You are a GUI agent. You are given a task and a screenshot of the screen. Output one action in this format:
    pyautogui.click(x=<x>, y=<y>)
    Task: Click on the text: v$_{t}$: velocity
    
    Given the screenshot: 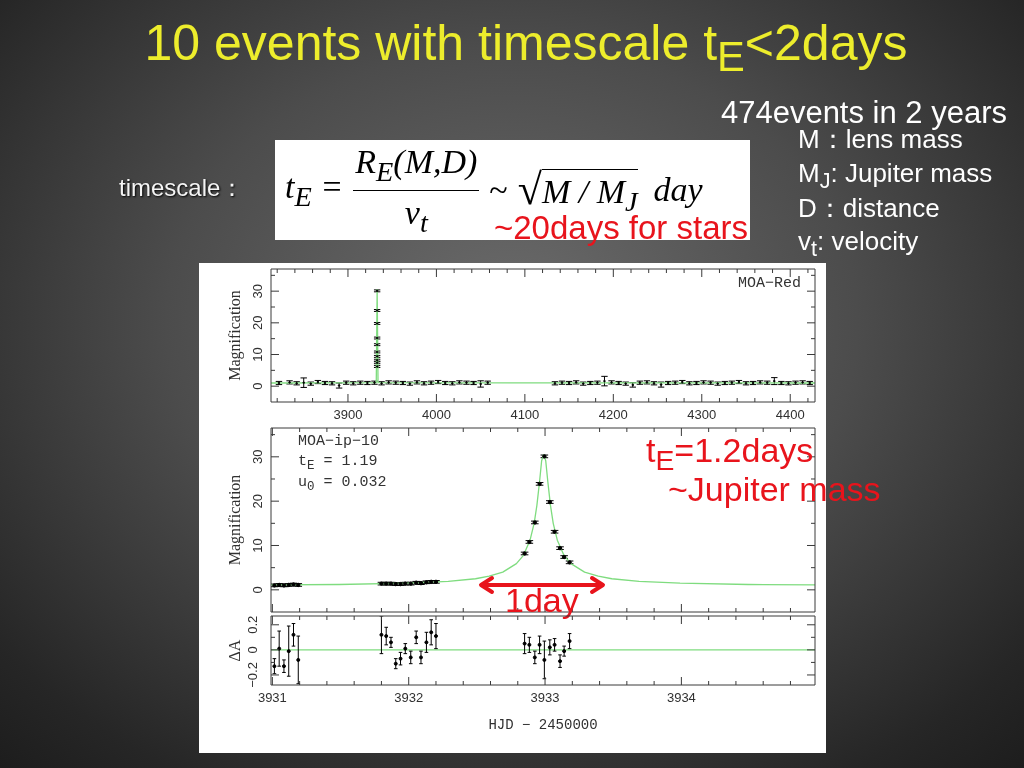 What is the action you would take?
    pyautogui.click(x=858, y=244)
    